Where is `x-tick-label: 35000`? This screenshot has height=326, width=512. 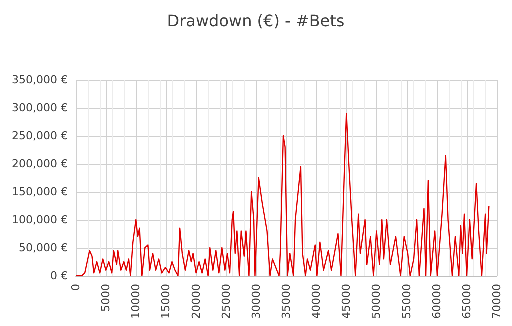 x-tick-label: 35000 is located at coordinates (286, 301).